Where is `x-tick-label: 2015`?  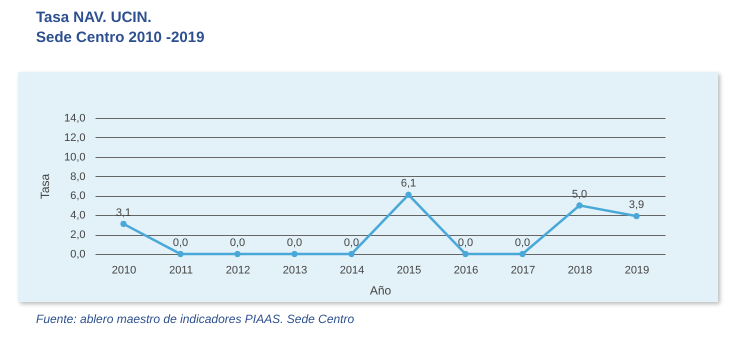 x-tick-label: 2015 is located at coordinates (409, 270).